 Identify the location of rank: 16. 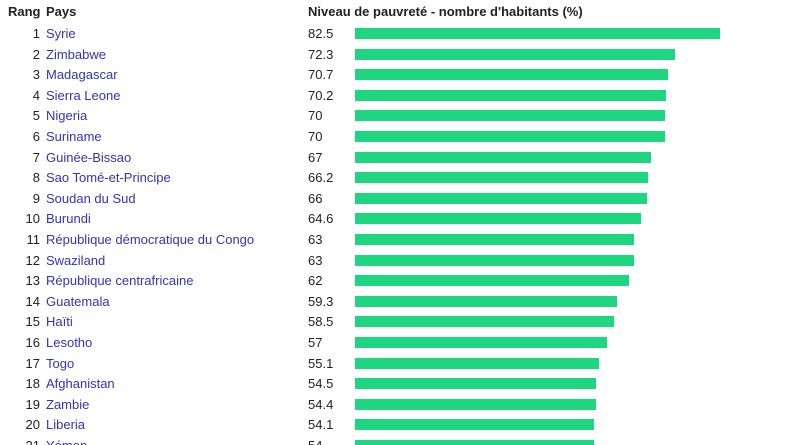
(32, 342).